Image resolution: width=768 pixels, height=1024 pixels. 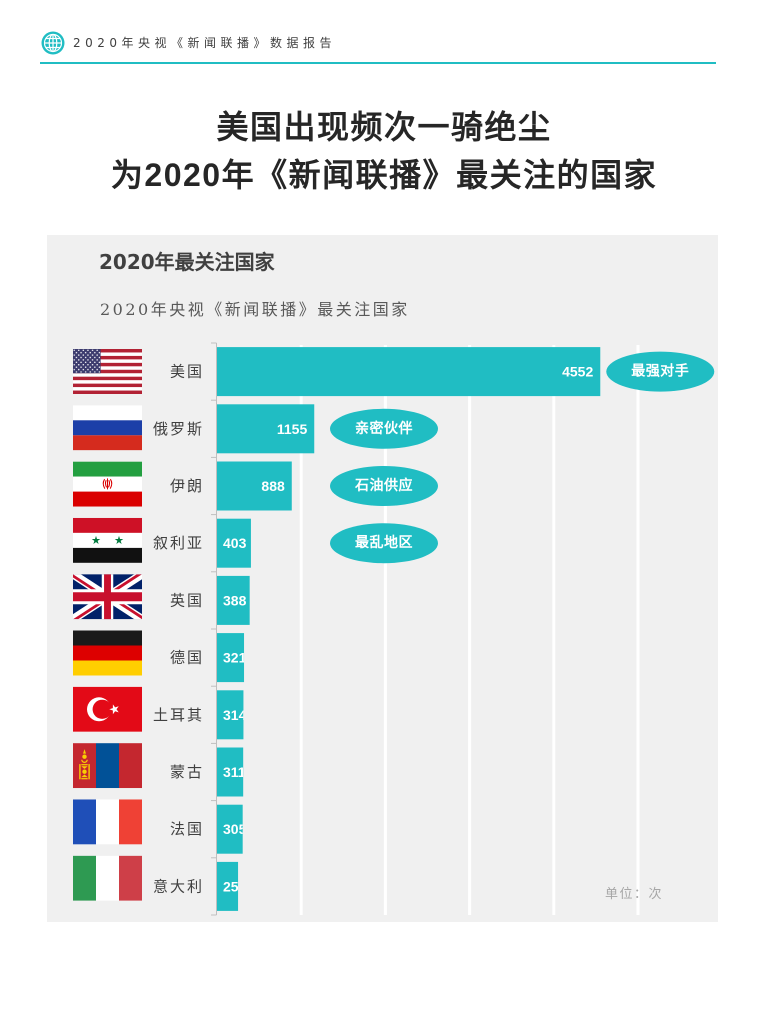 I want to click on annotation-label-4: 最乱地区, so click(x=384, y=542).